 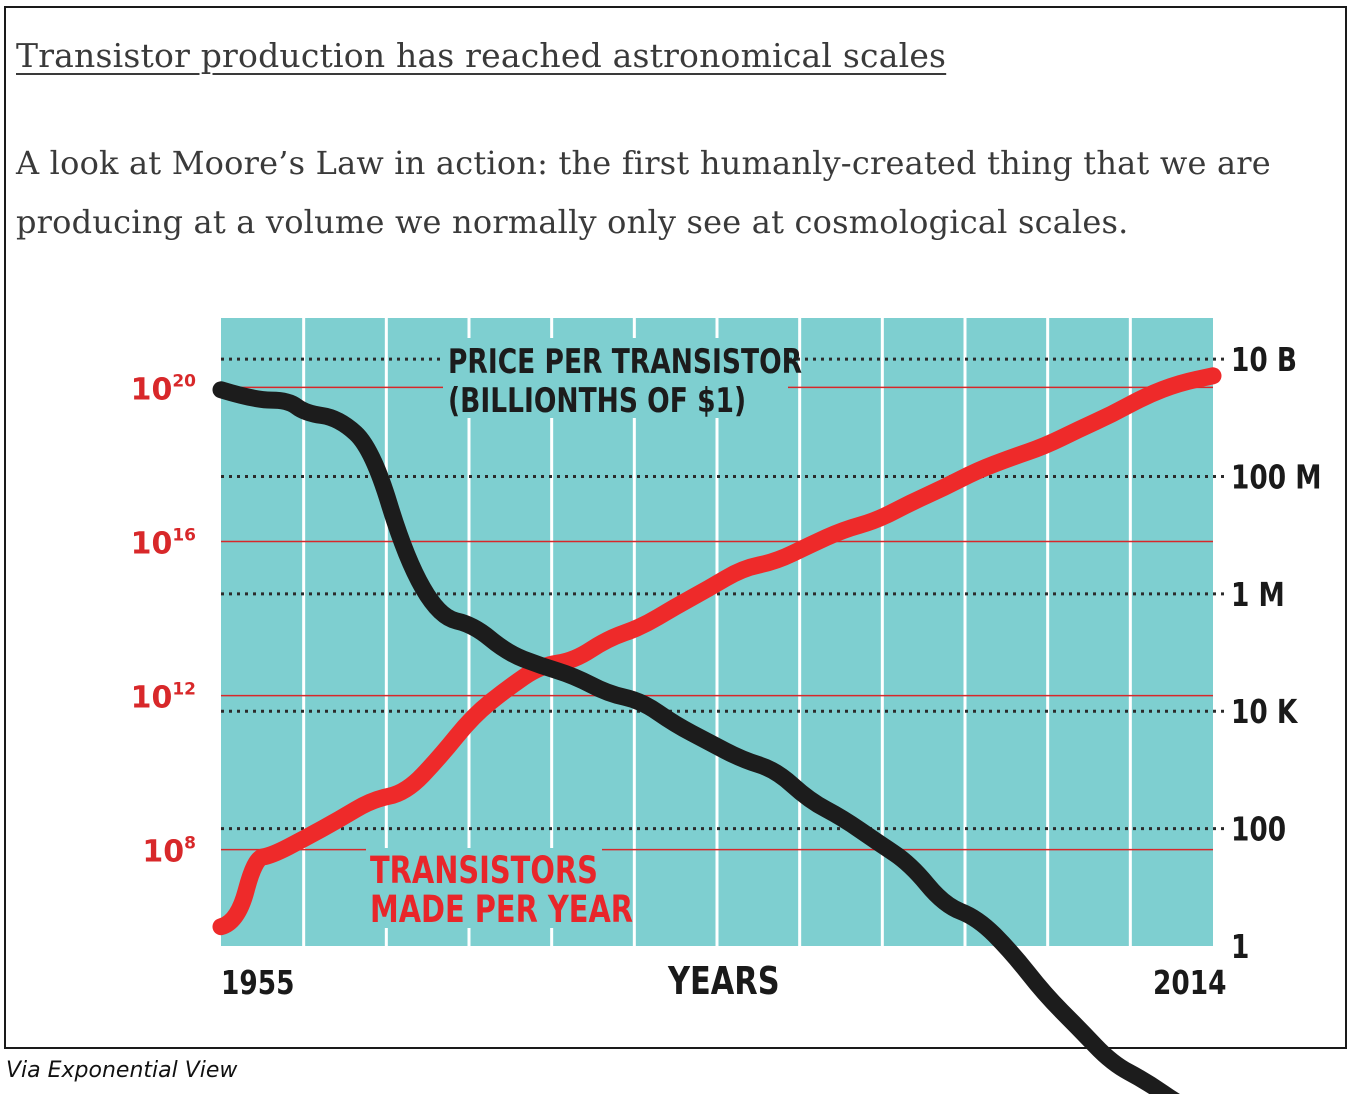 I want to click on left-tick-label: 1012, so click(x=163, y=698).